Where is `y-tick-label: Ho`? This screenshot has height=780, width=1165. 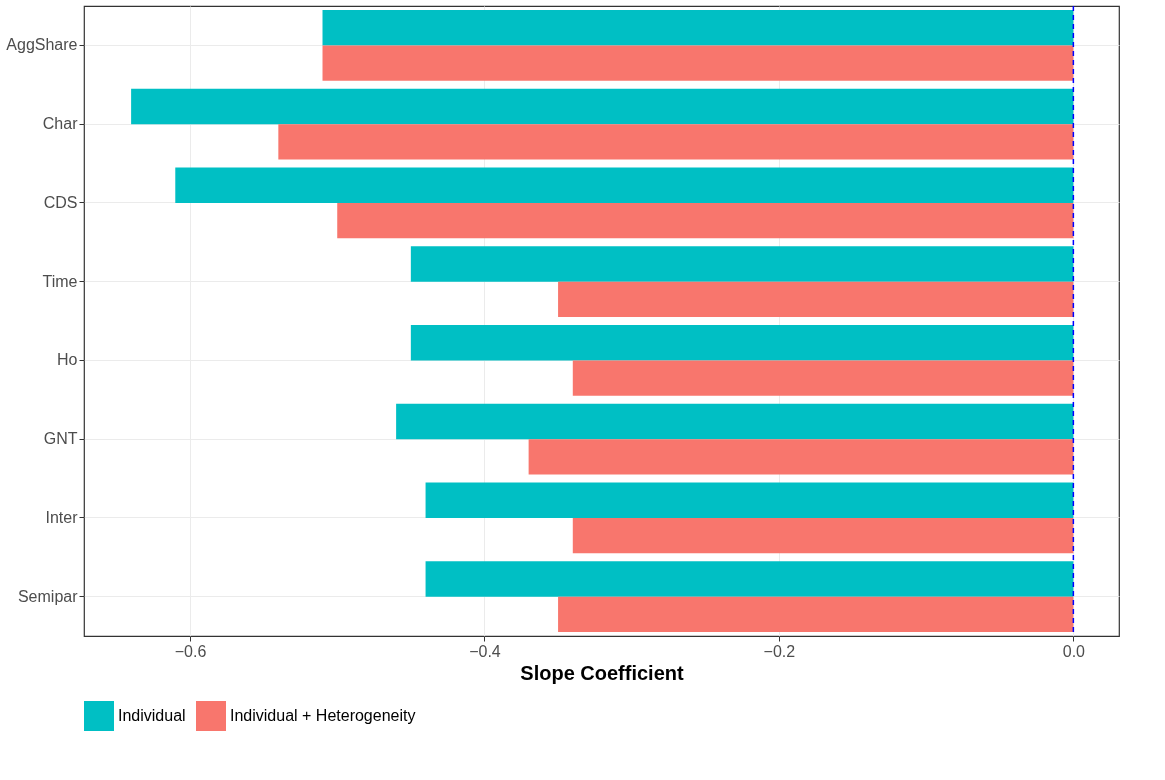
y-tick-label: Ho is located at coordinates (67, 360).